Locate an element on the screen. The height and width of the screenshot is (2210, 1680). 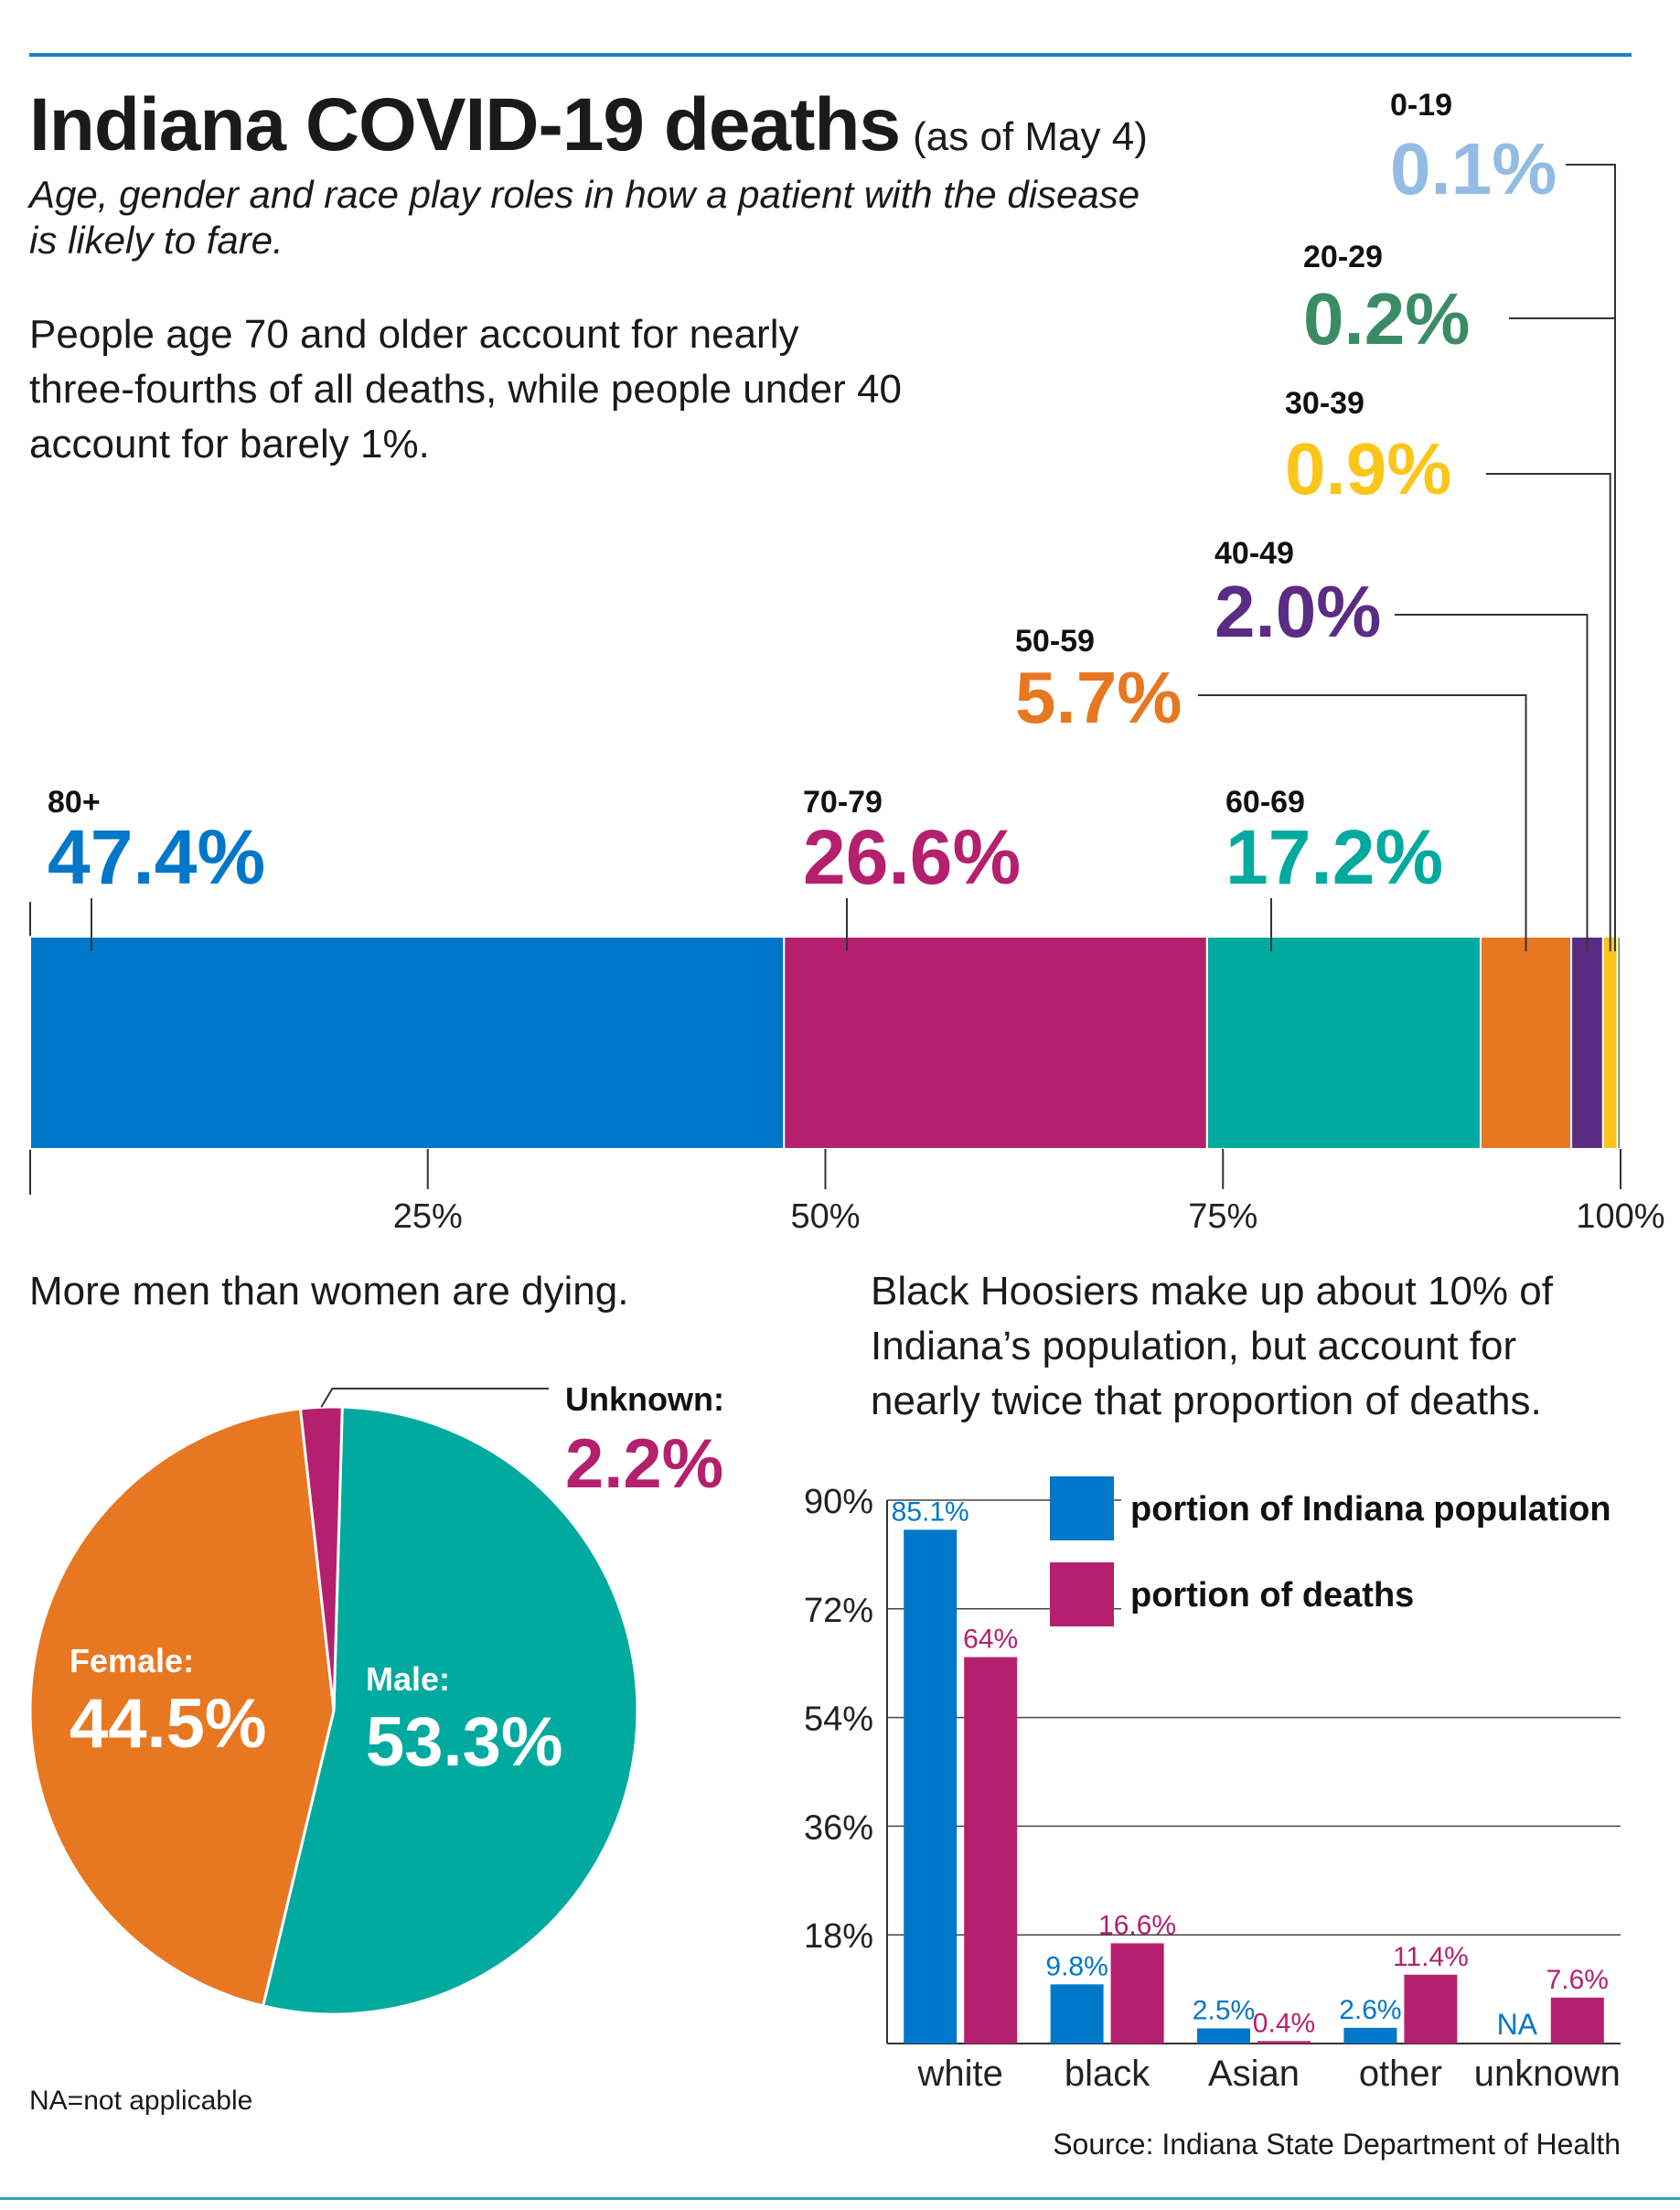
age-x-tick-label-75: 75% is located at coordinates (1222, 1216).